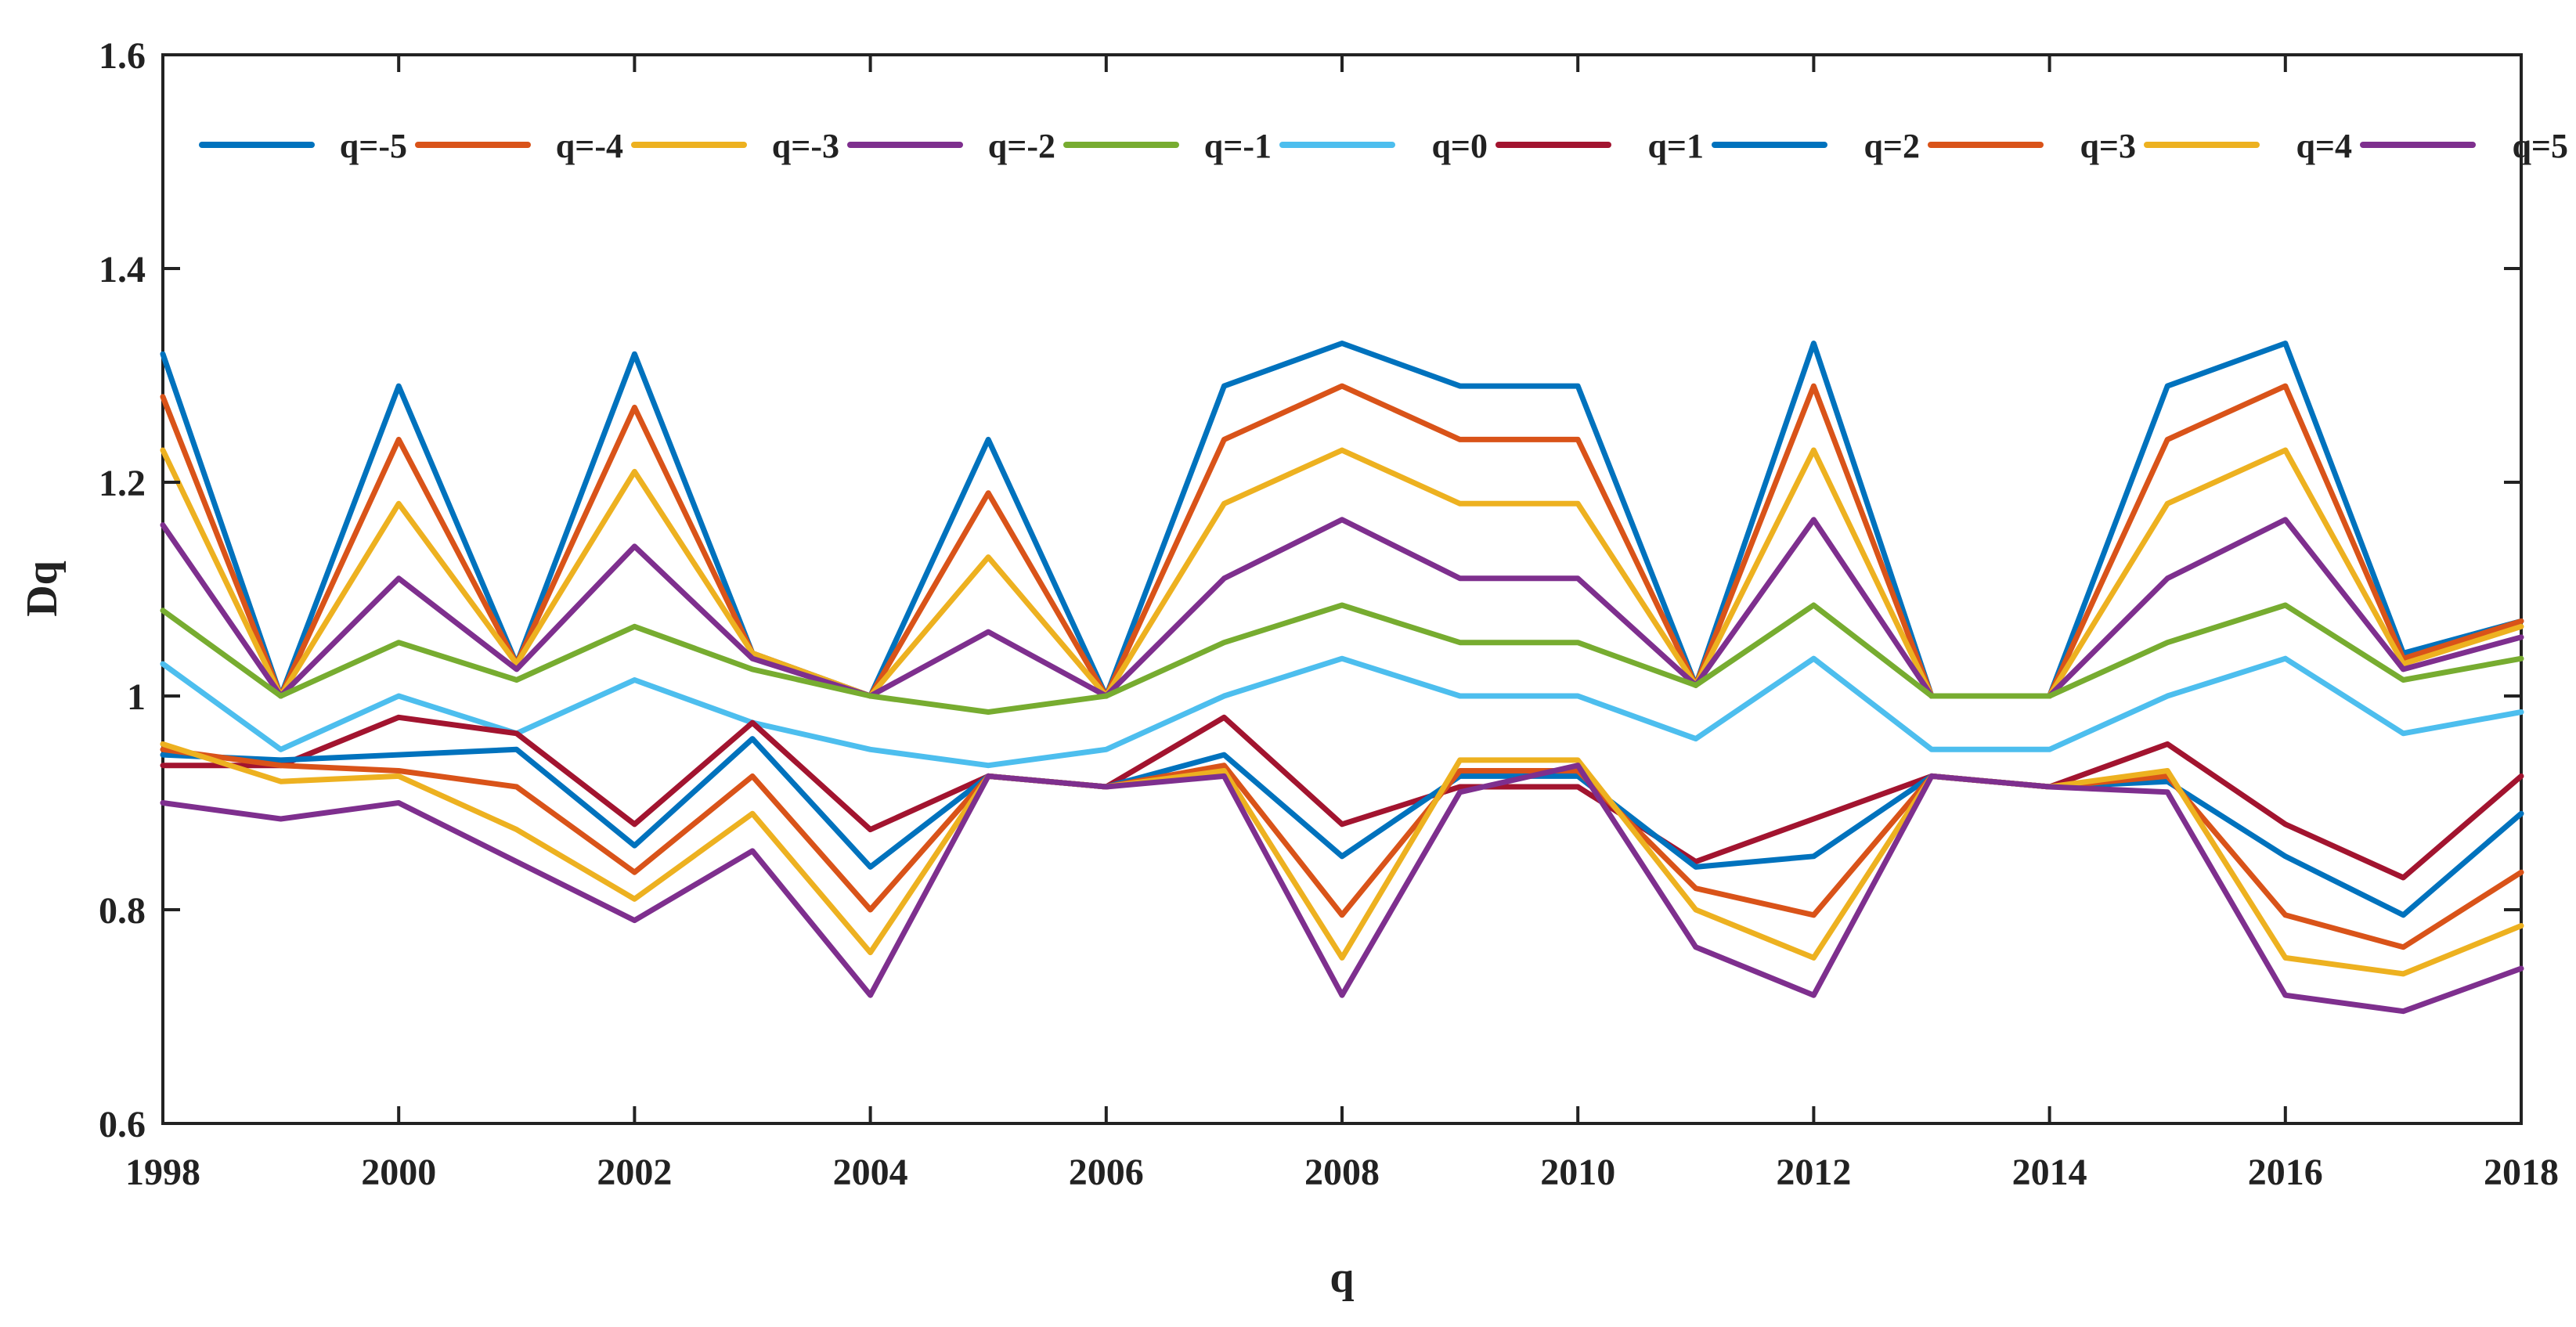 The height and width of the screenshot is (1327, 2576). What do you see at coordinates (1341, 1277) in the screenshot?
I see `x-axis-title: q` at bounding box center [1341, 1277].